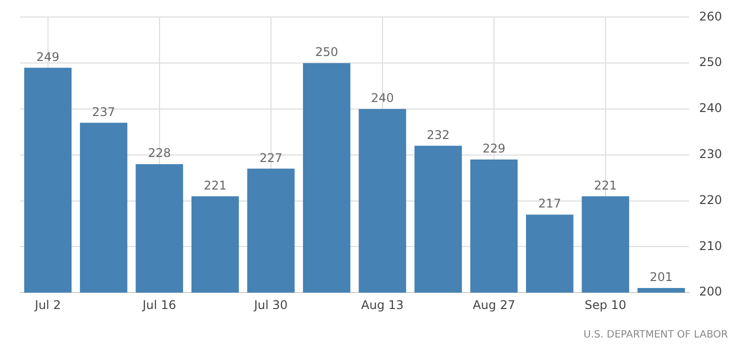  I want to click on data-label: 250, so click(326, 52).